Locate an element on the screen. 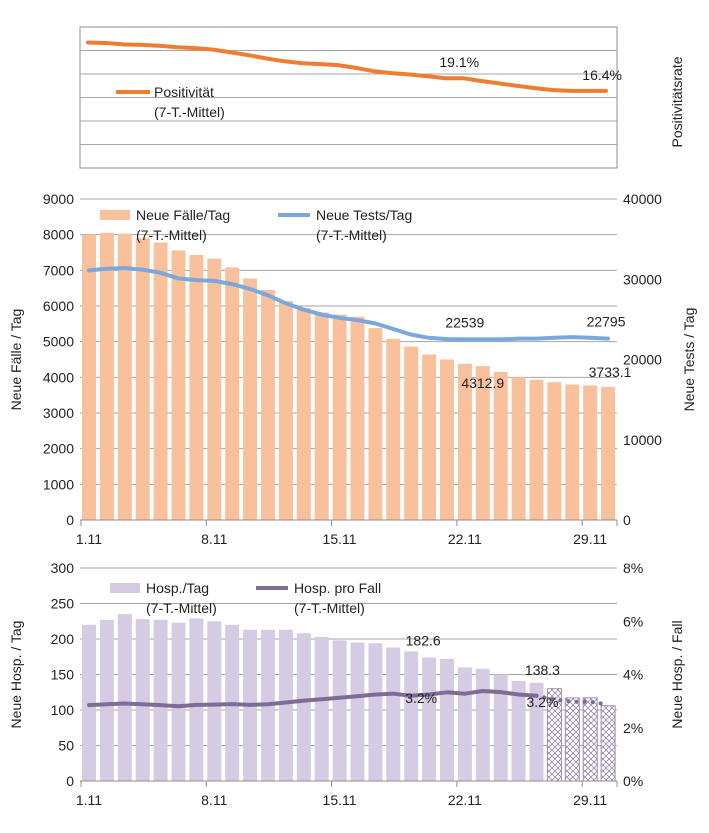  hosp-y-tick-label: 50 is located at coordinates (66, 746).